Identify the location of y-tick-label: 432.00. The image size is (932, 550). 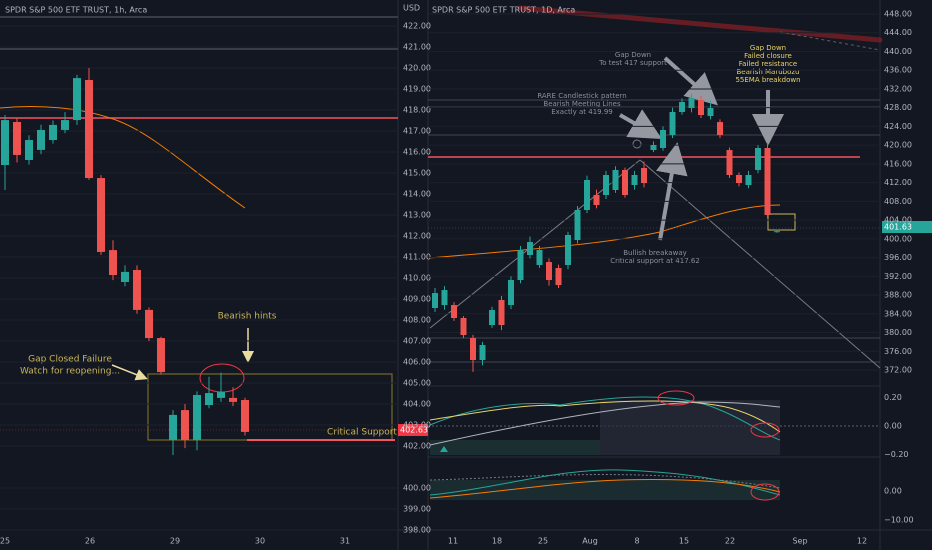
(898, 88).